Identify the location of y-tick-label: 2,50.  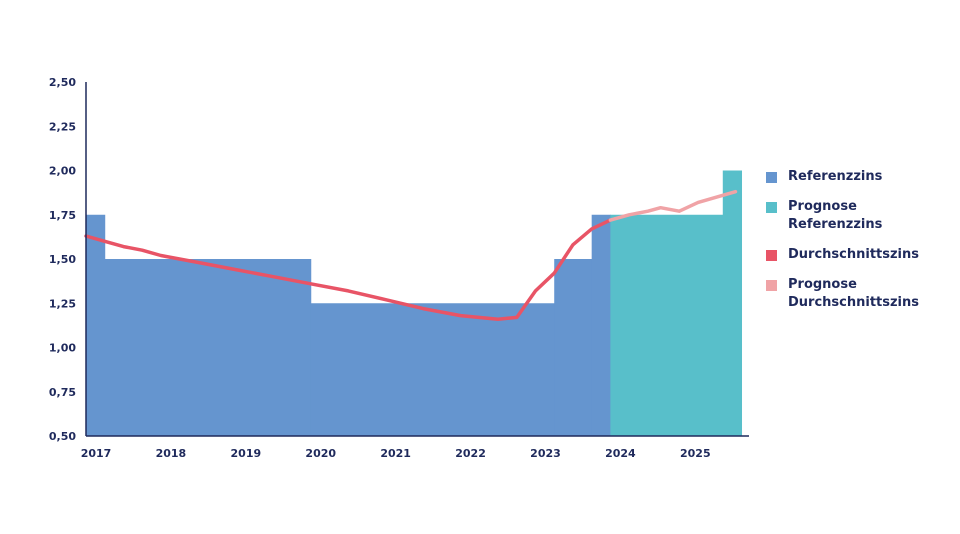
(62, 82).